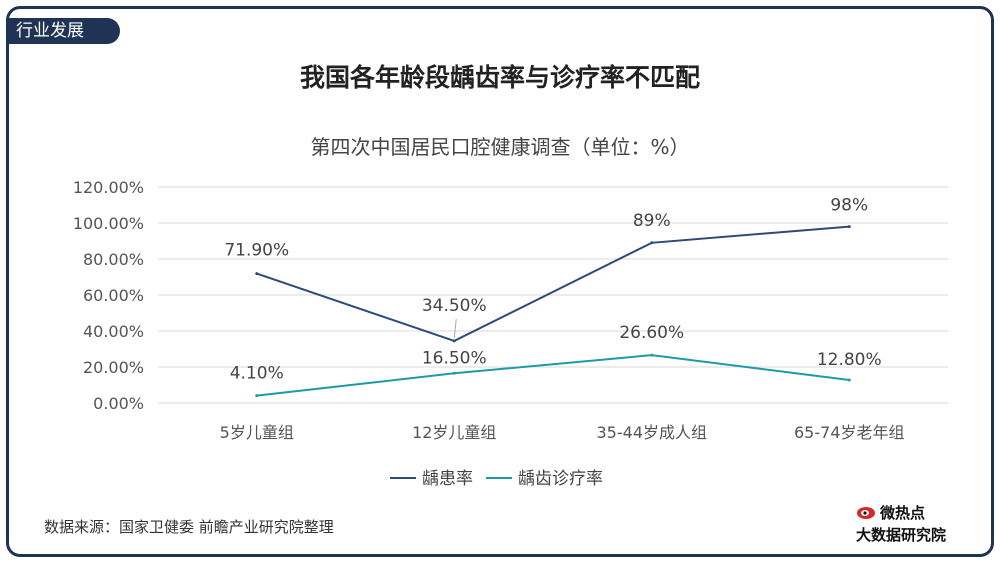 The height and width of the screenshot is (563, 1000). Describe the element at coordinates (849, 432) in the screenshot. I see `x-tick-label: 65-74岁老年组` at that location.